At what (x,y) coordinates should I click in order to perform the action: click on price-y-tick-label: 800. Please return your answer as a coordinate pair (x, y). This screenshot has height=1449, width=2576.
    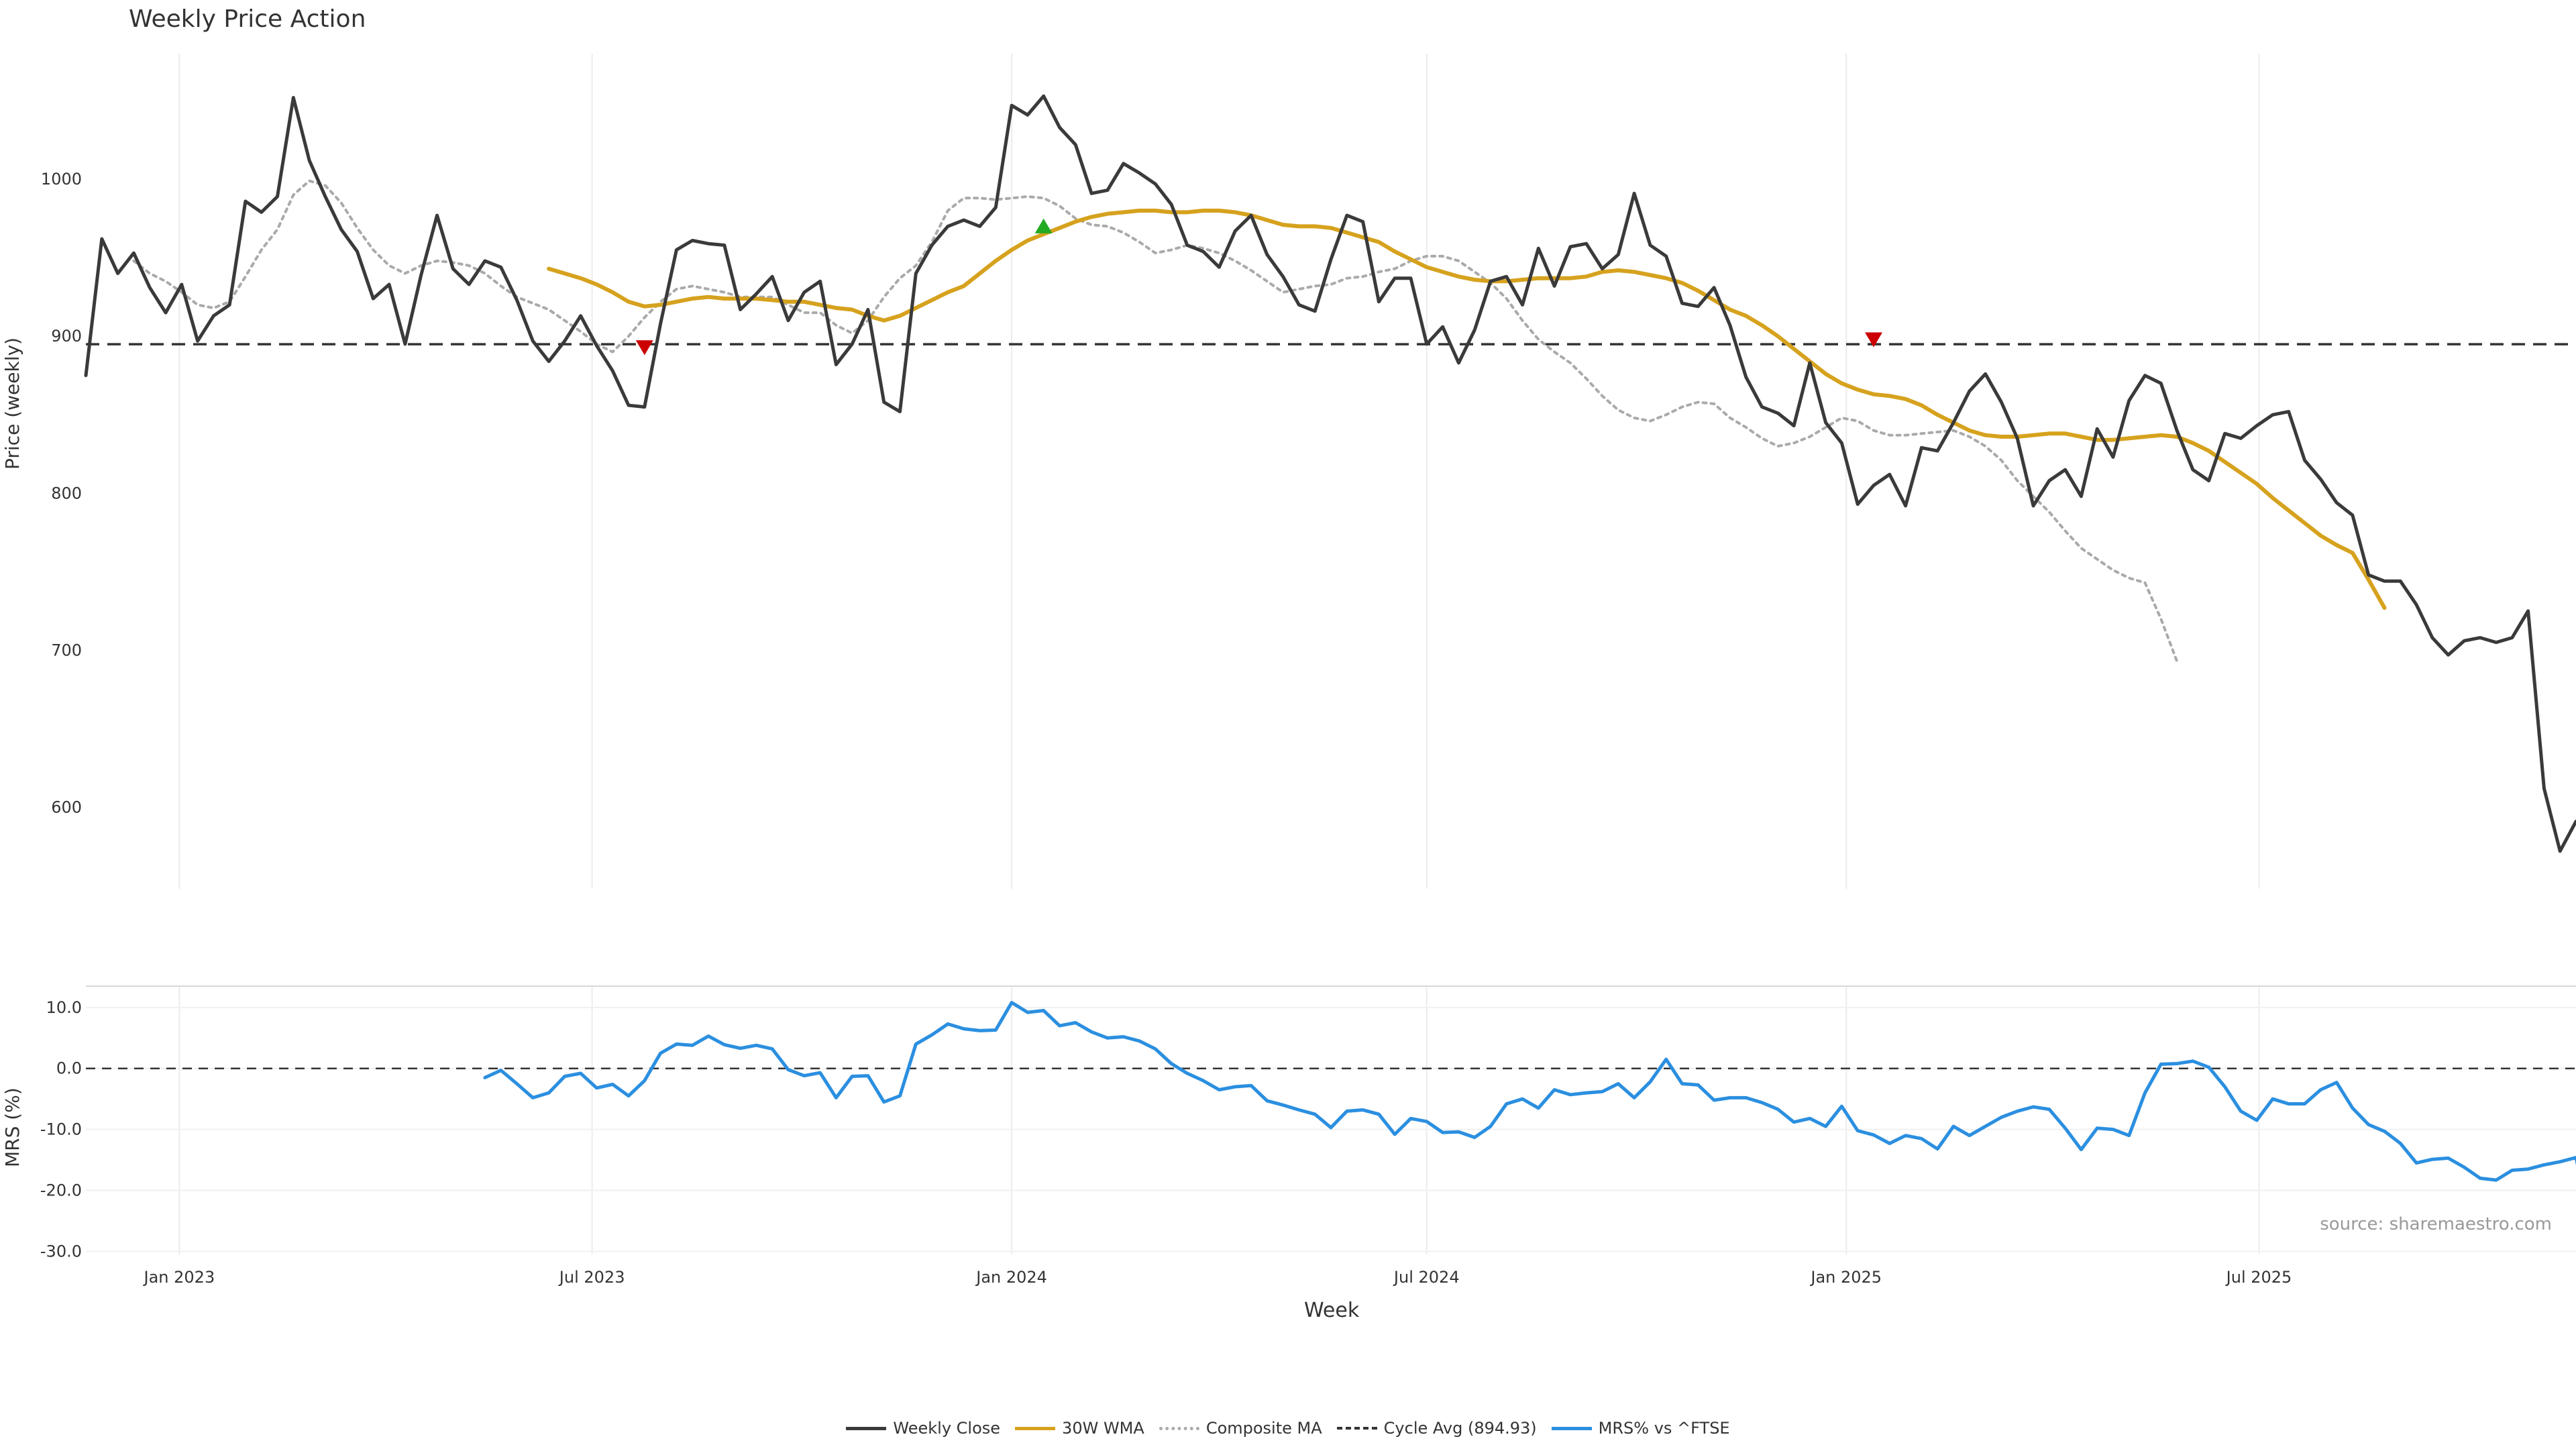
    Looking at the image, I should click on (66, 493).